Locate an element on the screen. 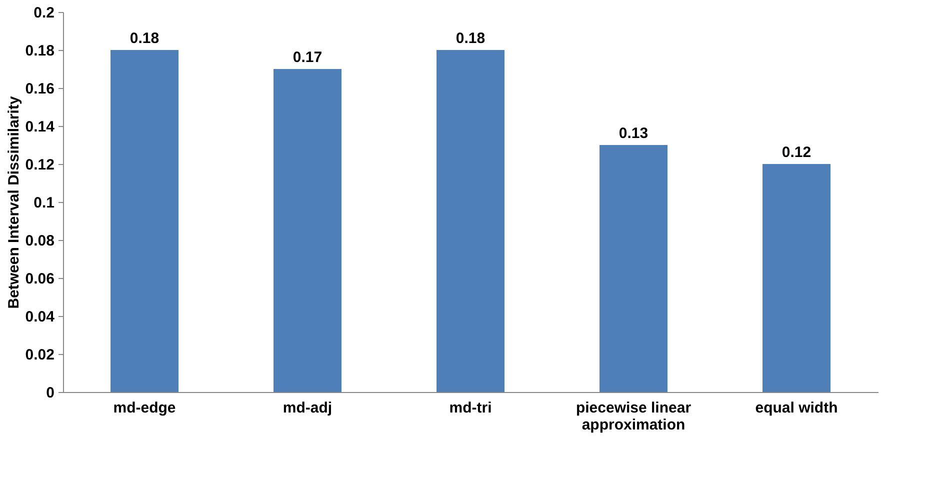  y-axis-title: Between Interval Dissimilarity is located at coordinates (13, 202).